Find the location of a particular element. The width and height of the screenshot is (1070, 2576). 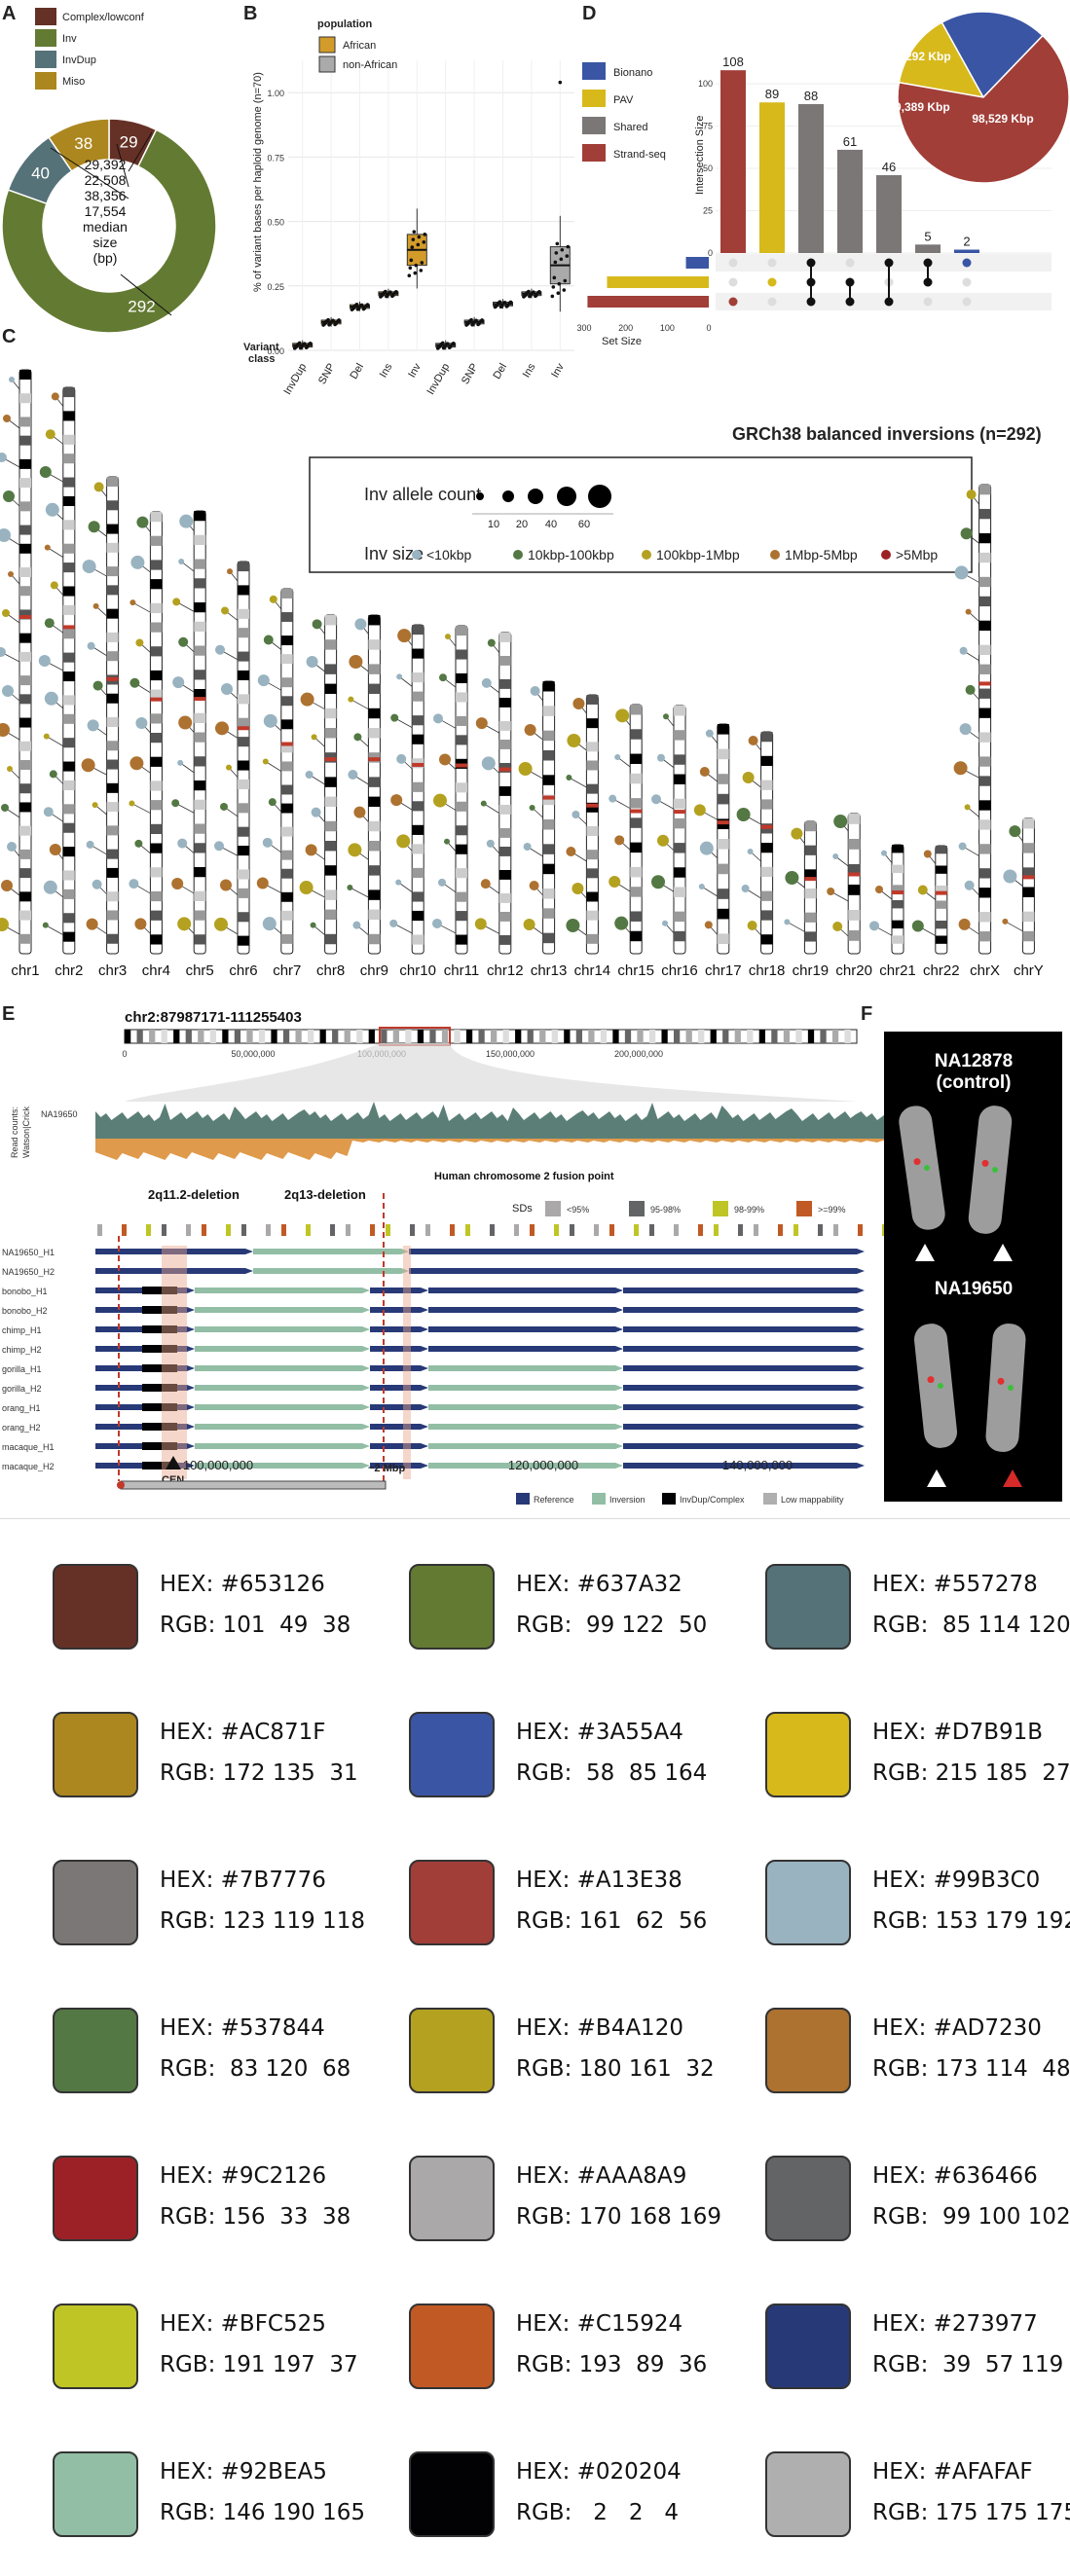

centromere-chr11 is located at coordinates (462, 765).